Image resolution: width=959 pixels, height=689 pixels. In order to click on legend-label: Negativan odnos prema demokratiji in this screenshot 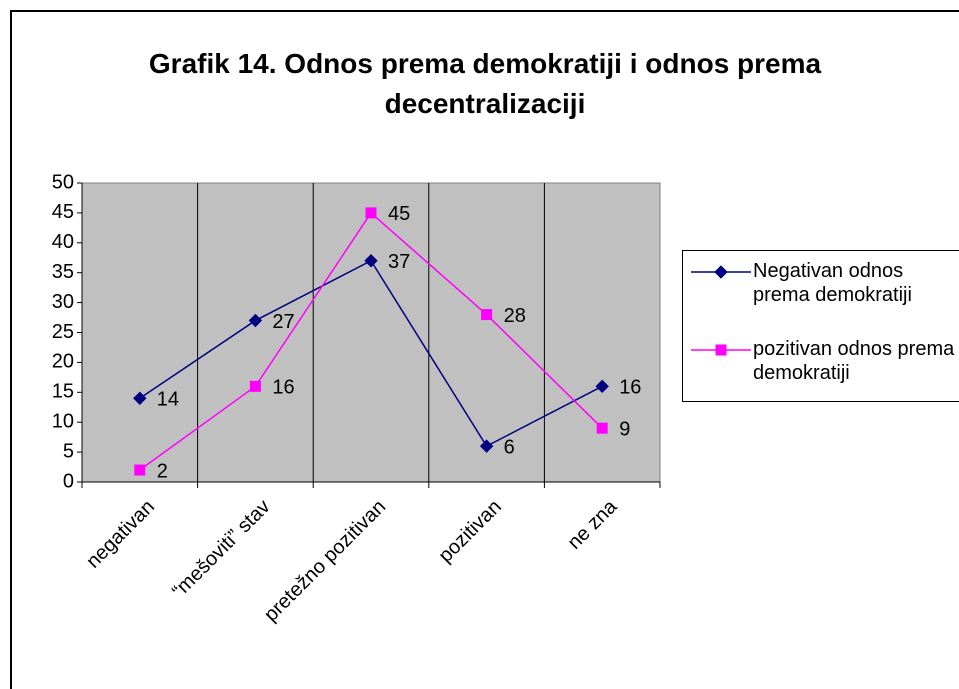, I will do `click(832, 283)`.